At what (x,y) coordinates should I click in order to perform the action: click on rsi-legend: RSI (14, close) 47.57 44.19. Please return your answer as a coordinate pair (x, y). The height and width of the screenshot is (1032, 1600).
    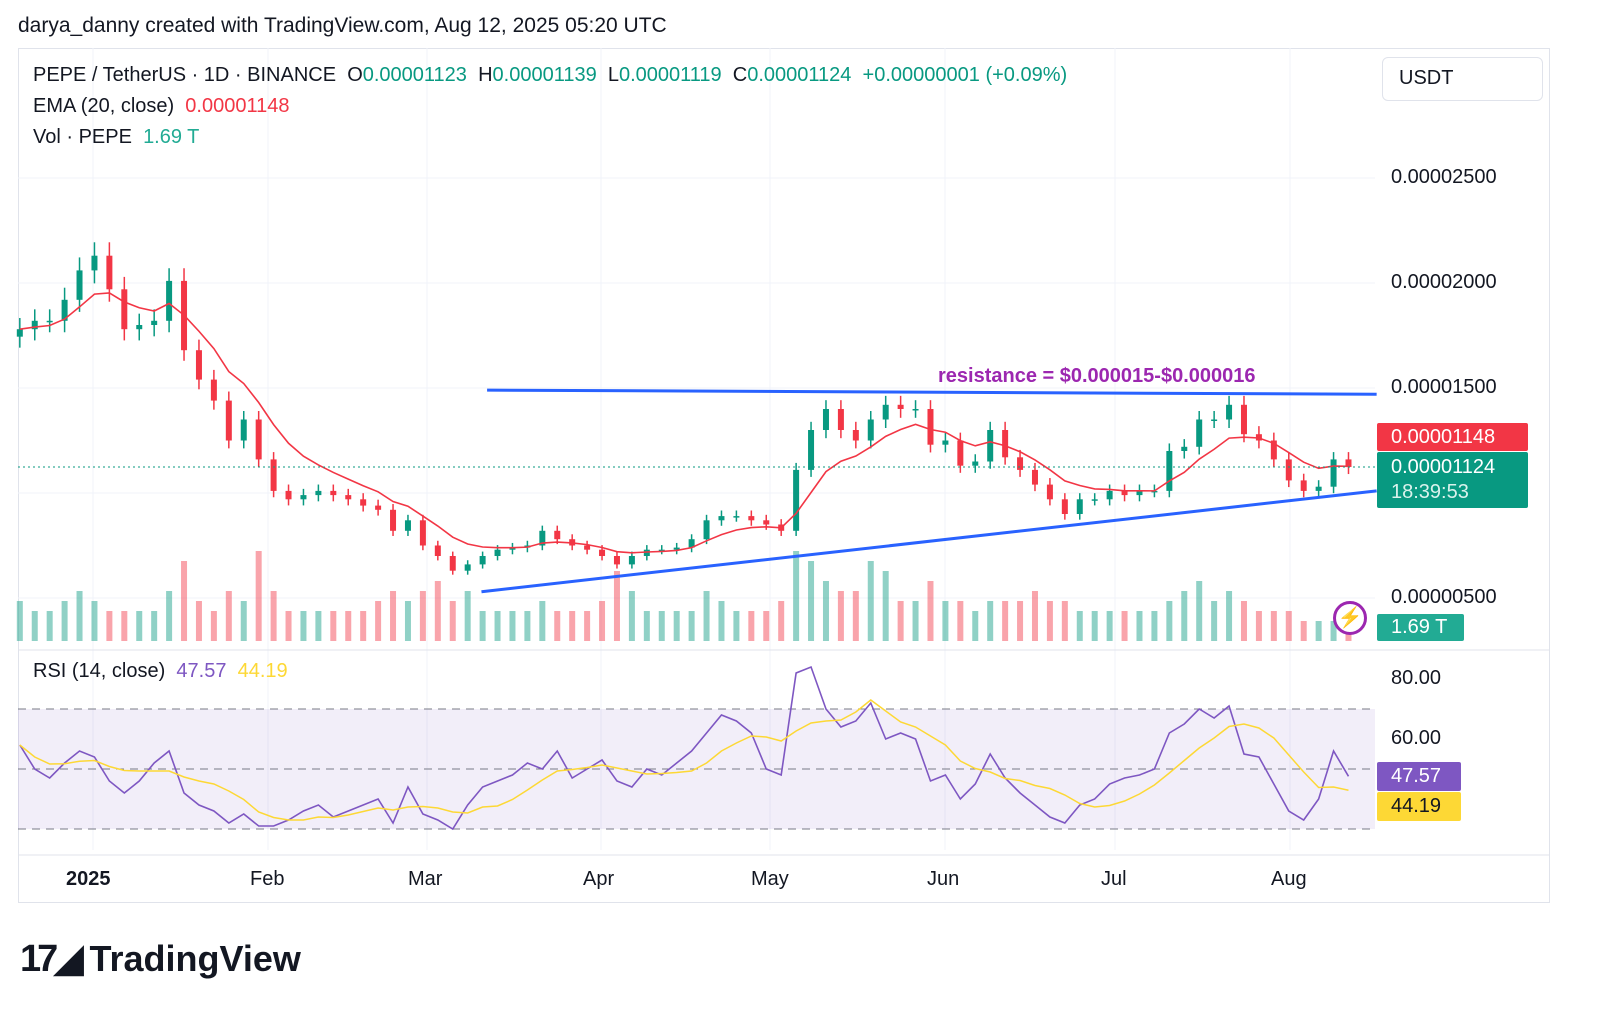
    Looking at the image, I should click on (160, 671).